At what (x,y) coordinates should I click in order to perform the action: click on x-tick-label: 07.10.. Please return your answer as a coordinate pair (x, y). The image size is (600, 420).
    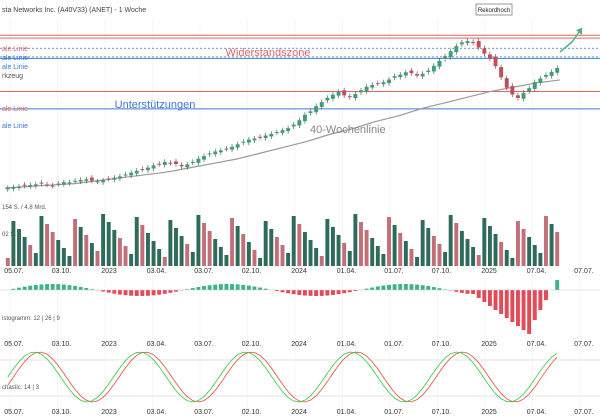
    Looking at the image, I should click on (442, 412).